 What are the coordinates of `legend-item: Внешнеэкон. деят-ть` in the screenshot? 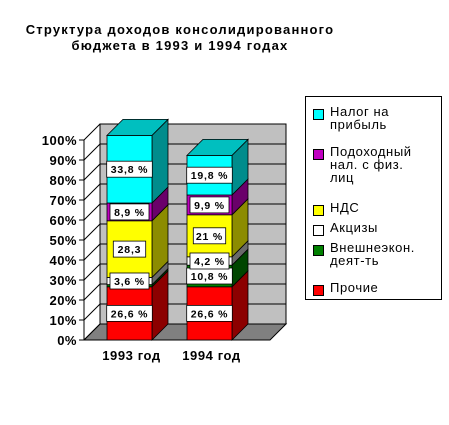 It's located at (364, 254).